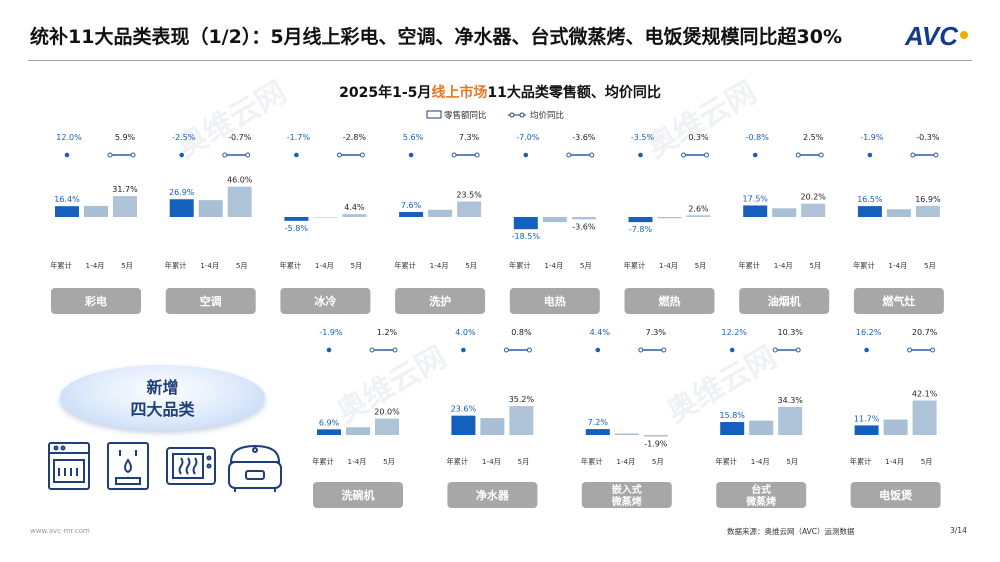  I want to click on legend-bar-label: 零售额同比, so click(465, 115).